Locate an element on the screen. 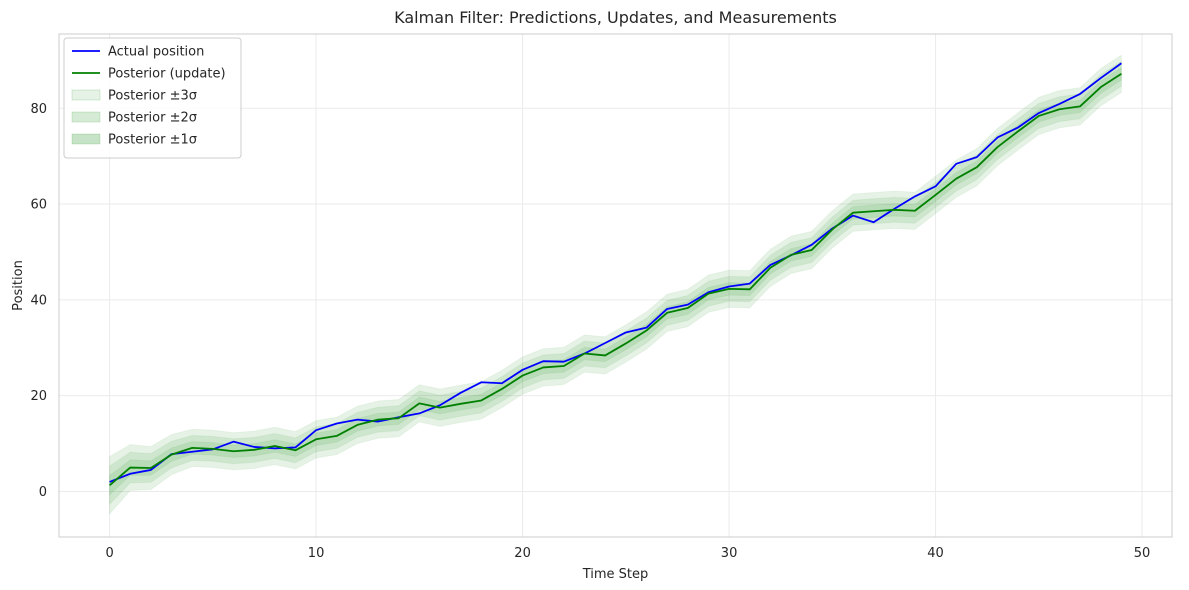 The width and height of the screenshot is (1189, 590). y-tick-label: 40 is located at coordinates (38, 300).